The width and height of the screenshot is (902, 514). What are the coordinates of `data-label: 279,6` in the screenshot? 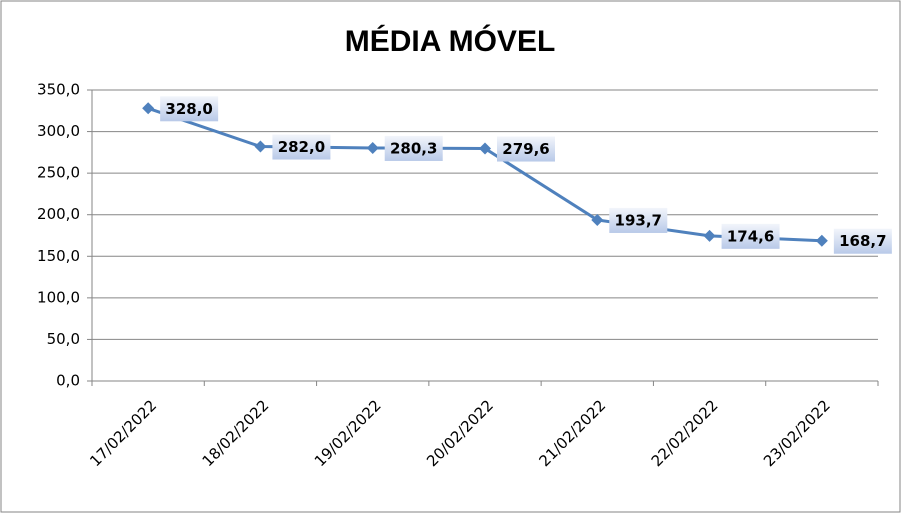 It's located at (525, 149).